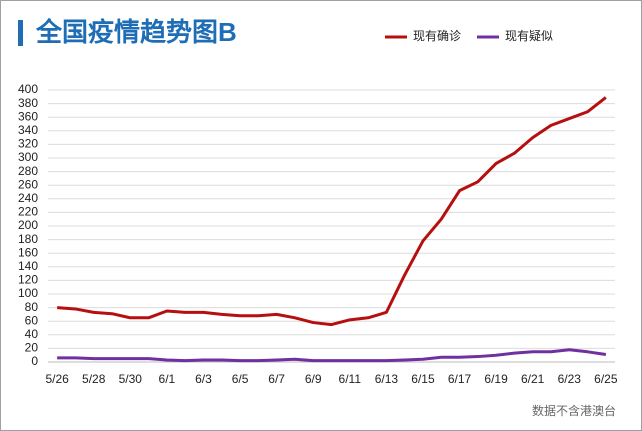  Describe the element at coordinates (28, 293) in the screenshot. I see `y-tick-label: 100` at that location.